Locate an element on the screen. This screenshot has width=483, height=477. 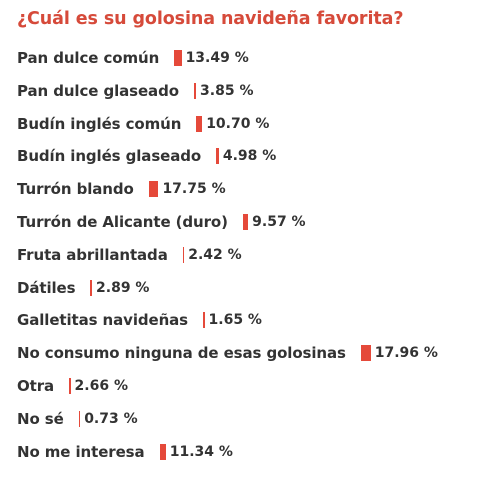
category-label: No me interesa is located at coordinates (81, 451).